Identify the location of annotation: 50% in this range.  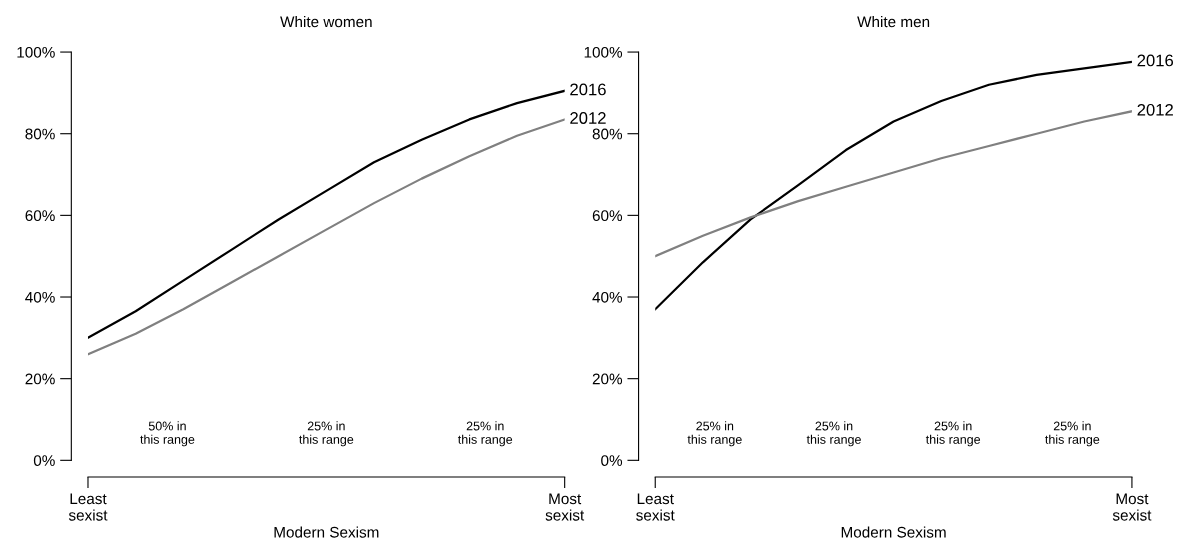
(167, 434).